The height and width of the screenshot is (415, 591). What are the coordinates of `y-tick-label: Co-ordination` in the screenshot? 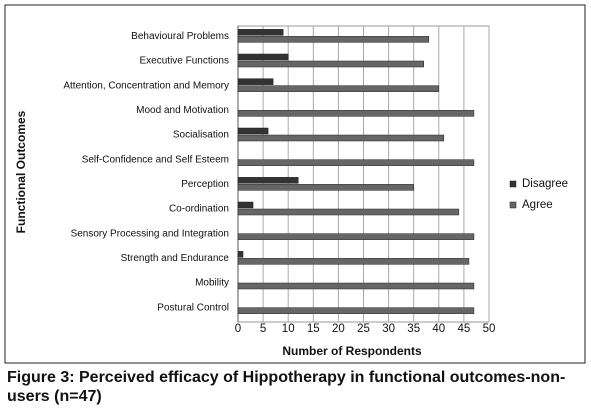 It's located at (199, 209).